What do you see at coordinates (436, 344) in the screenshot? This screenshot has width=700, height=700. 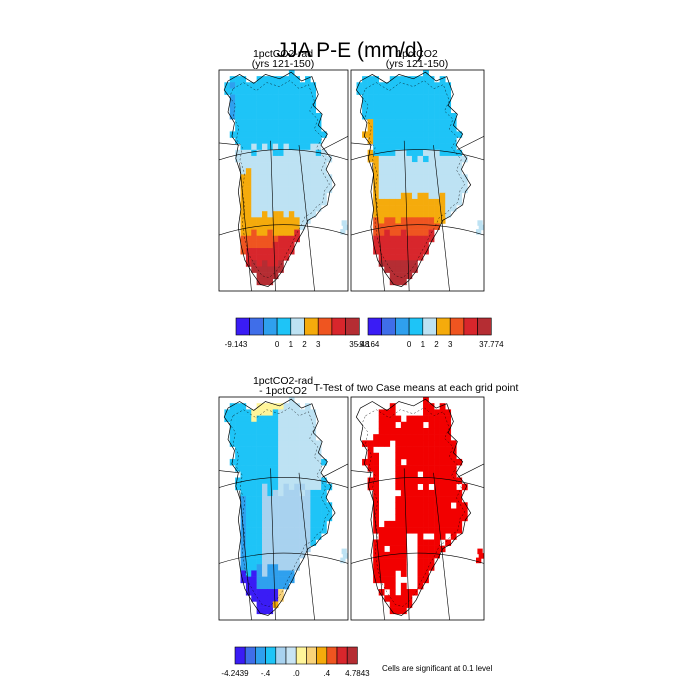 I see `colorbar-label: 2` at bounding box center [436, 344].